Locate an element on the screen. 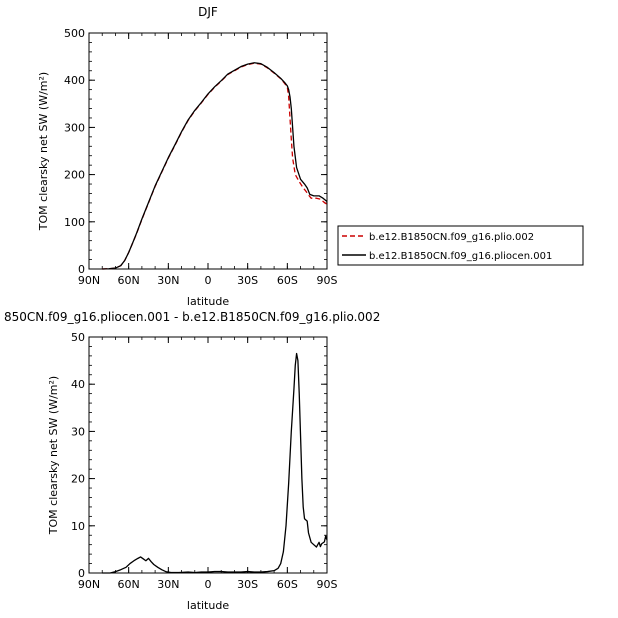  top-x-tick-label: 30N is located at coordinates (168, 280).